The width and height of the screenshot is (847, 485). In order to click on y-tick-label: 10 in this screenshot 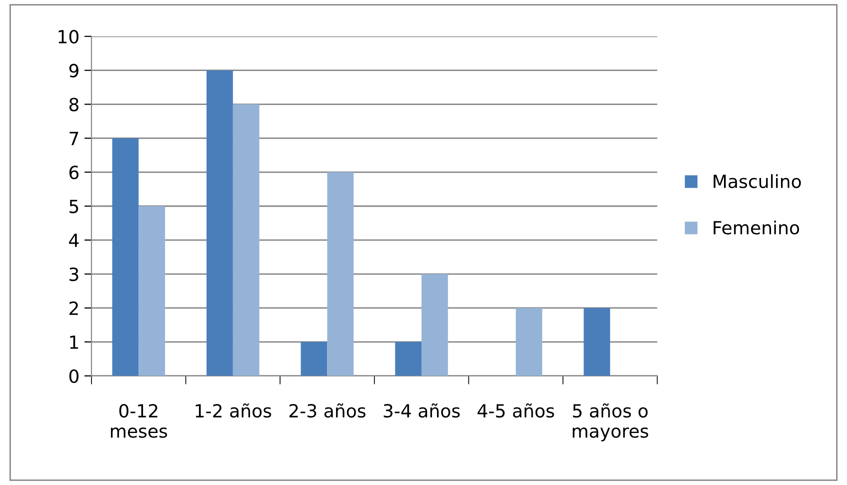, I will do `click(68, 37)`.